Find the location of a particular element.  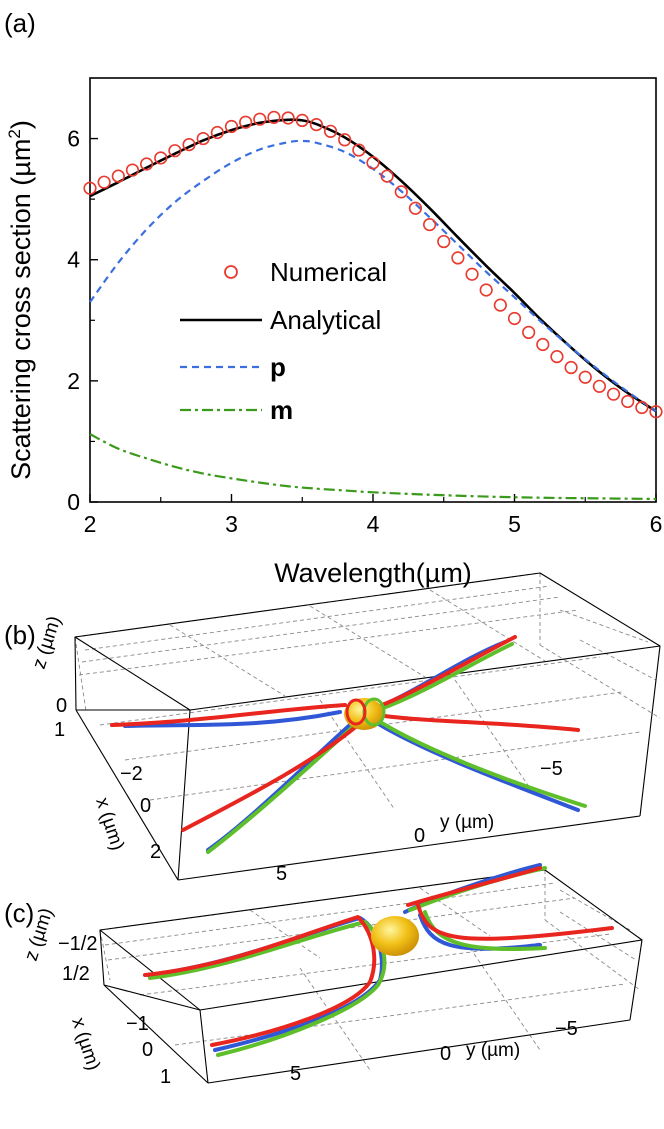

box-c-trajectories is located at coordinates (378, 960).